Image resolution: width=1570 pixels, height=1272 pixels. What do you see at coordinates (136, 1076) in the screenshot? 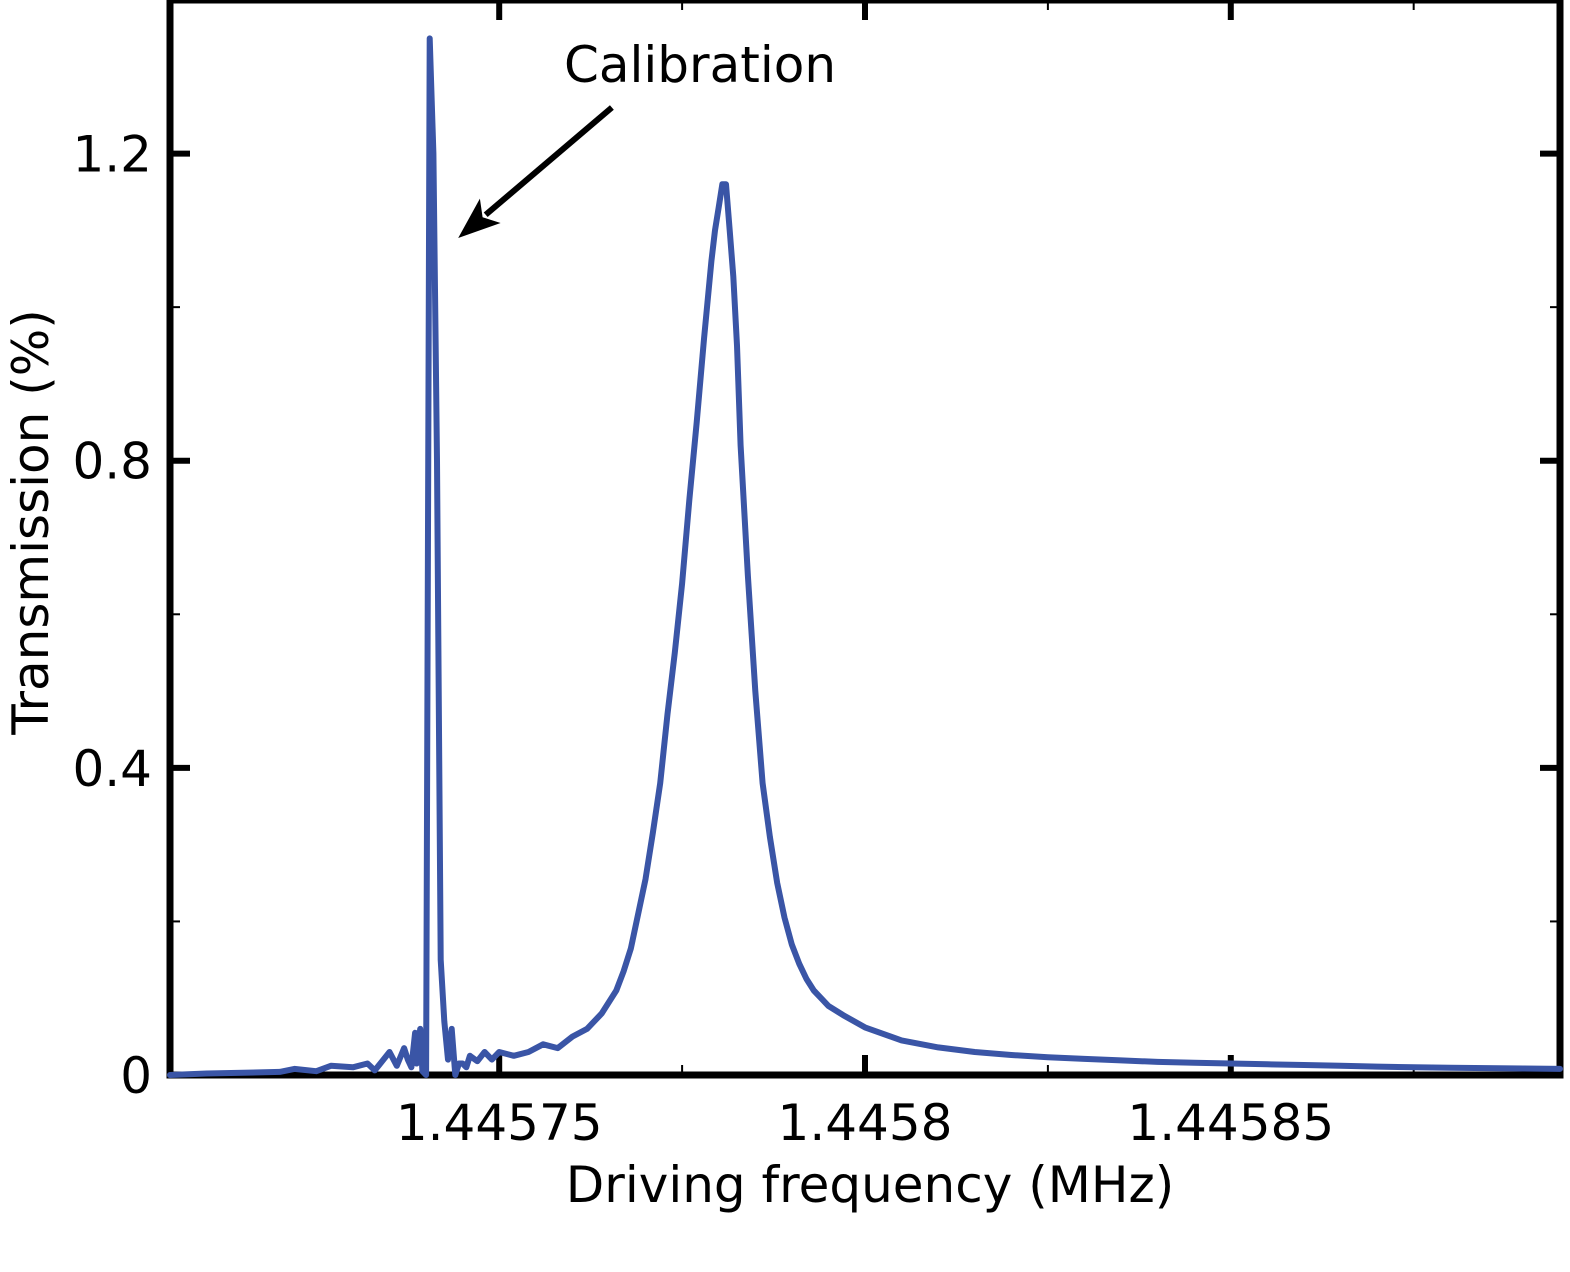
I see `y-tick-label: 0` at bounding box center [136, 1076].